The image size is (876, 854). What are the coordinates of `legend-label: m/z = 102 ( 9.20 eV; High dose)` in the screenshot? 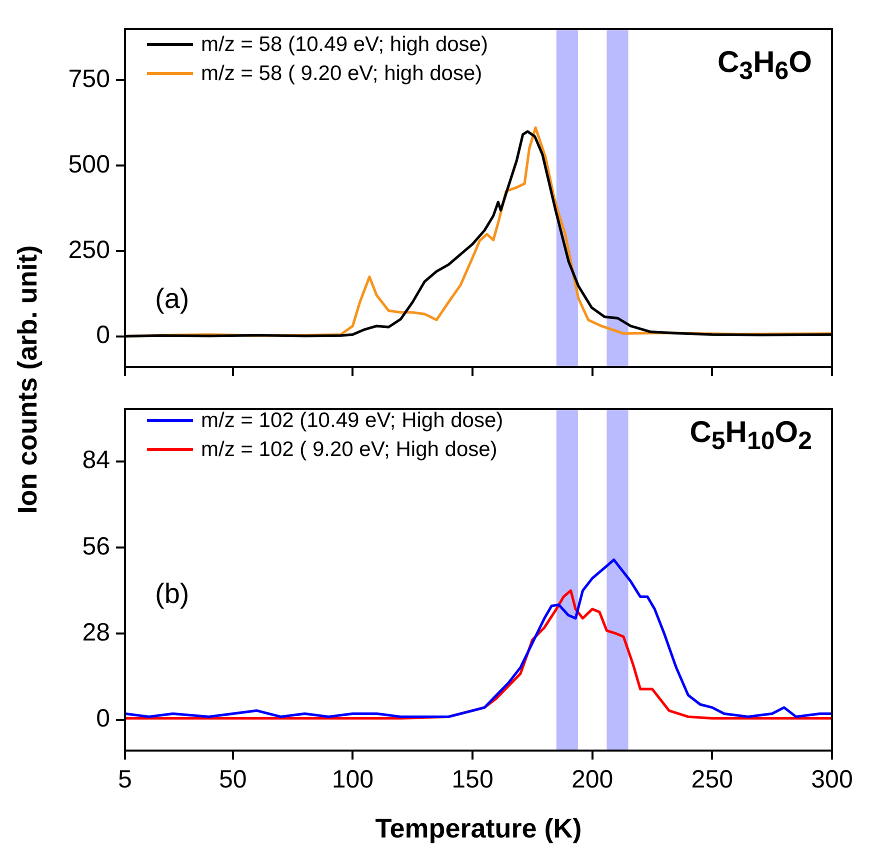 It's located at (349, 450).